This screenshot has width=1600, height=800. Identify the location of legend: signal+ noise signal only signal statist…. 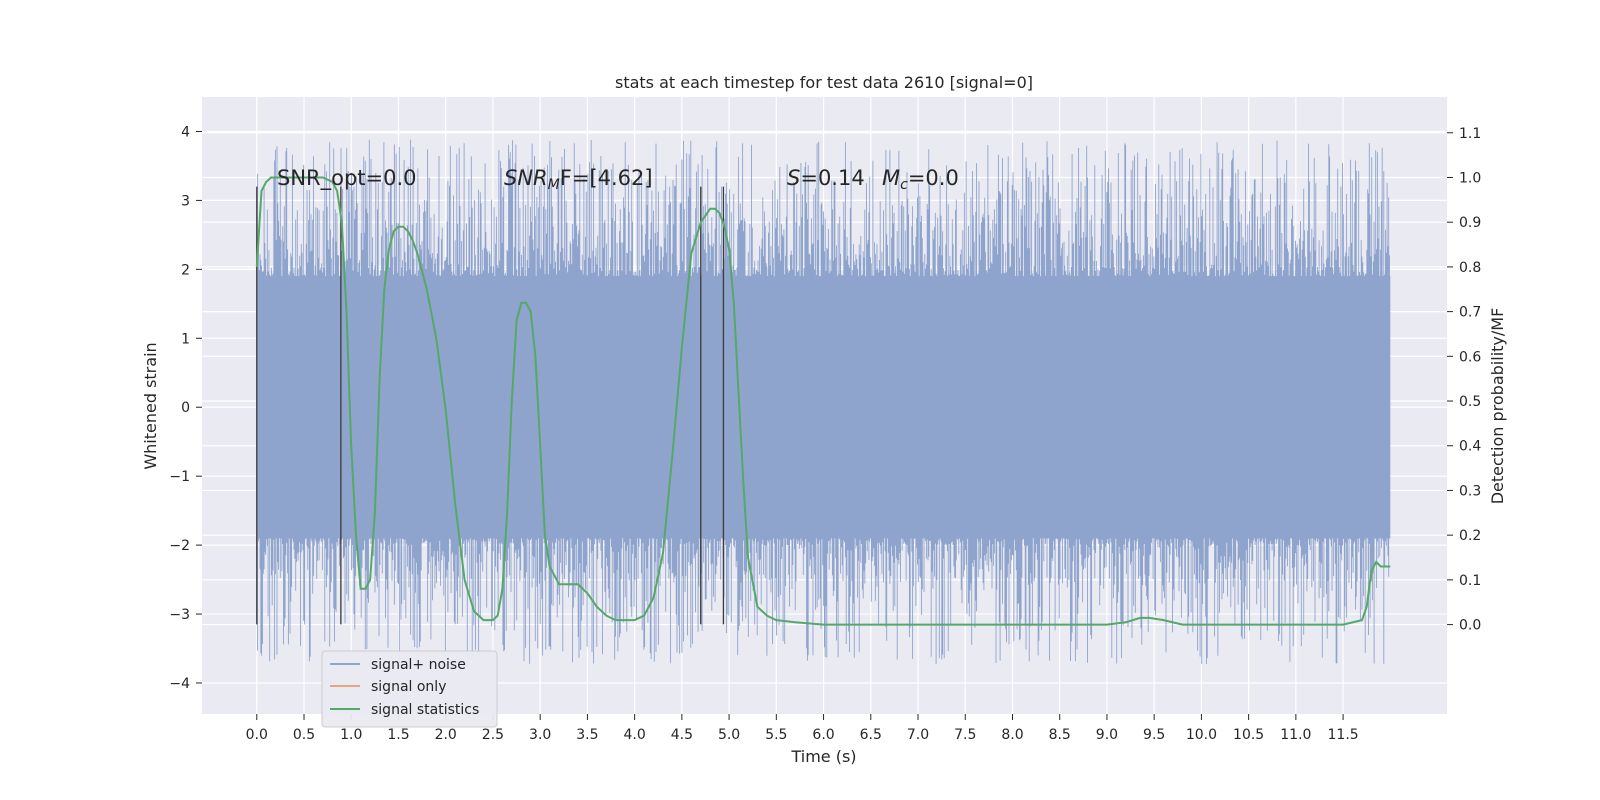
(409, 689).